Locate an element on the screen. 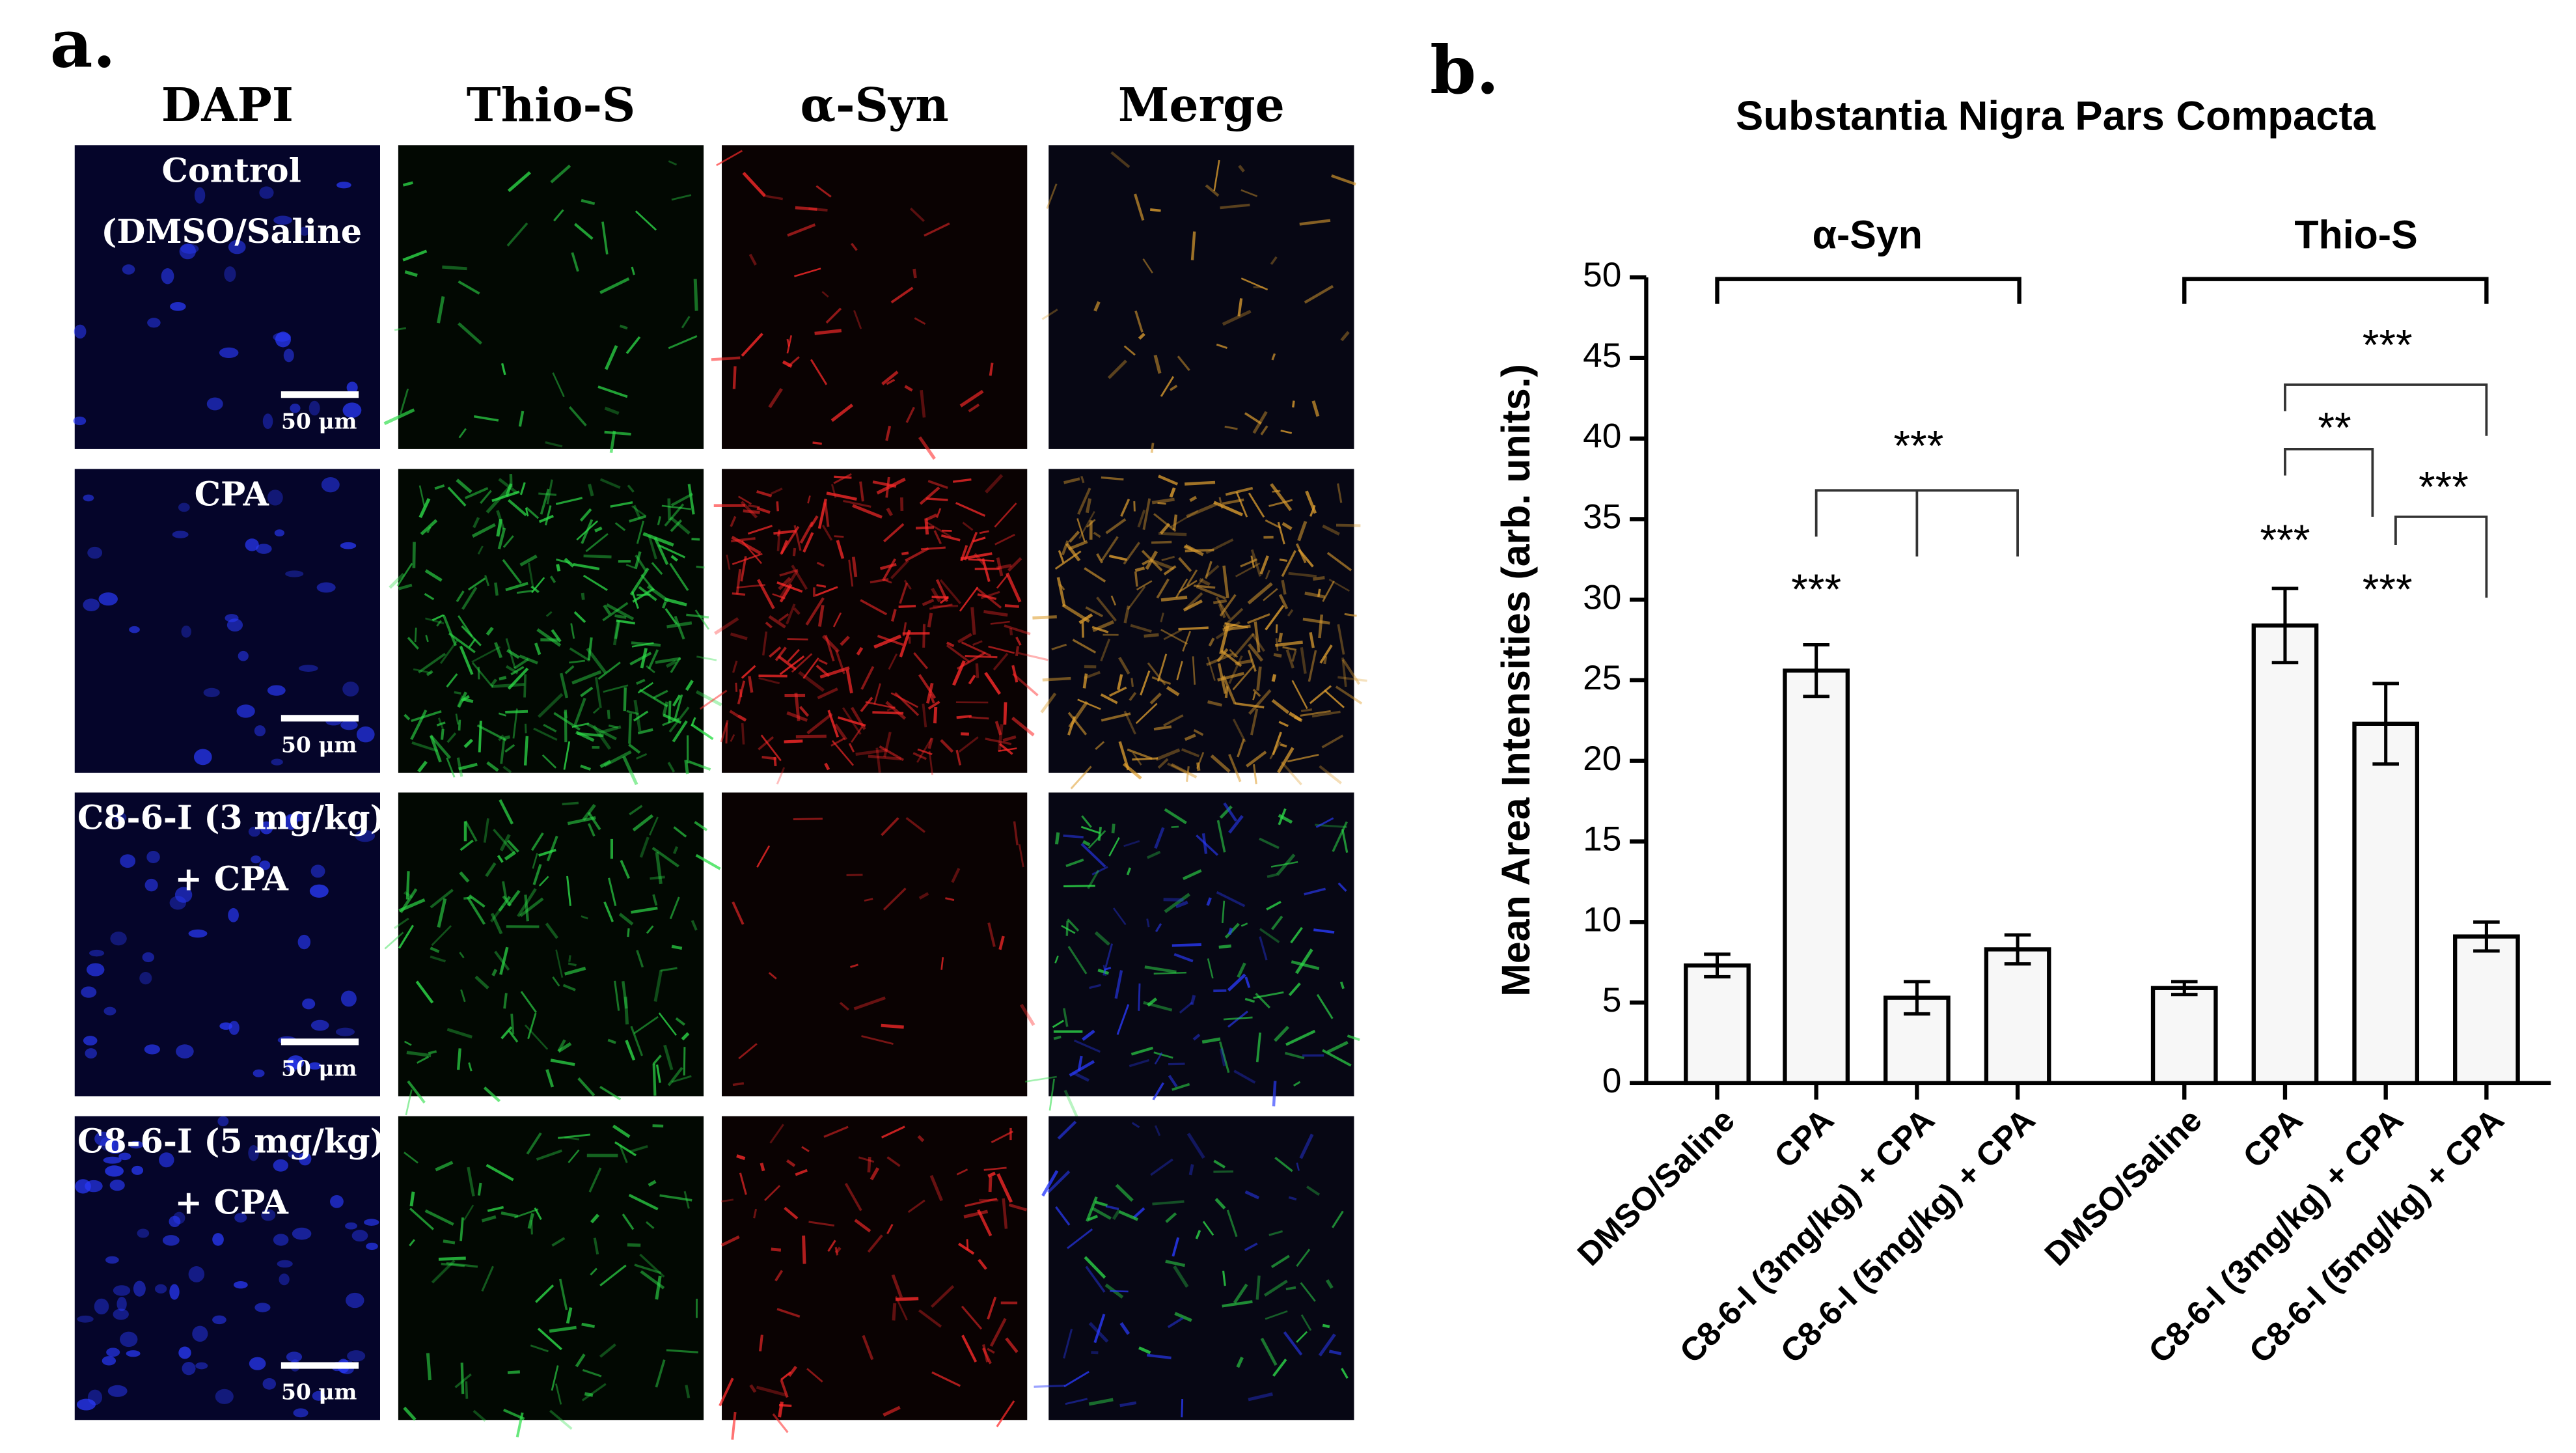 This screenshot has width=2576, height=1453. column-header: α-Syn is located at coordinates (875, 104).